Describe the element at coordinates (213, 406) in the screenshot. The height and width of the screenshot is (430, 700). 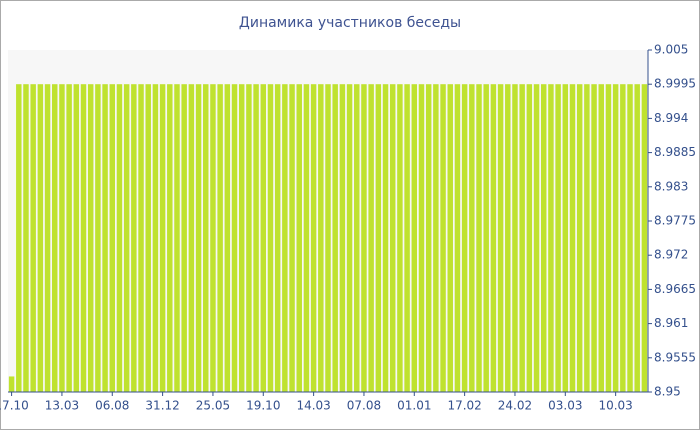
I see `x-tick-label: 25.05` at that location.